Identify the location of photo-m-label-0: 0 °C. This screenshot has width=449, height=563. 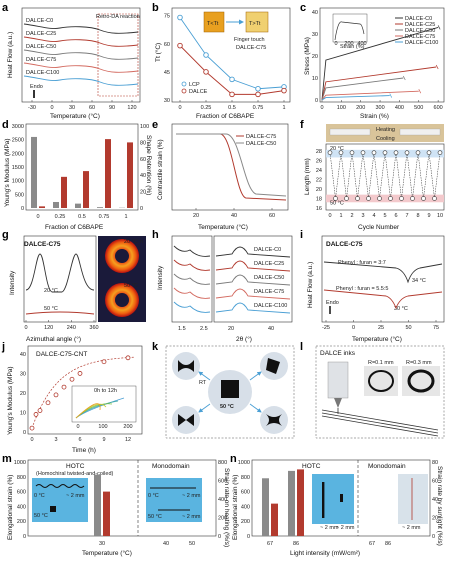
(39, 496).